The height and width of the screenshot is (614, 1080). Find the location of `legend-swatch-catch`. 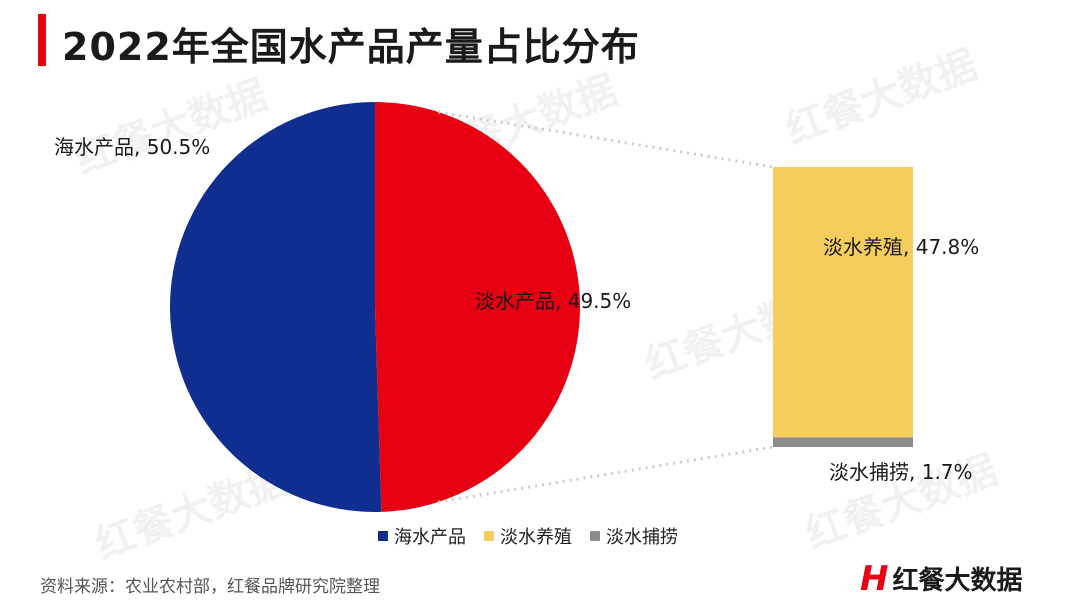

legend-swatch-catch is located at coordinates (595, 536).